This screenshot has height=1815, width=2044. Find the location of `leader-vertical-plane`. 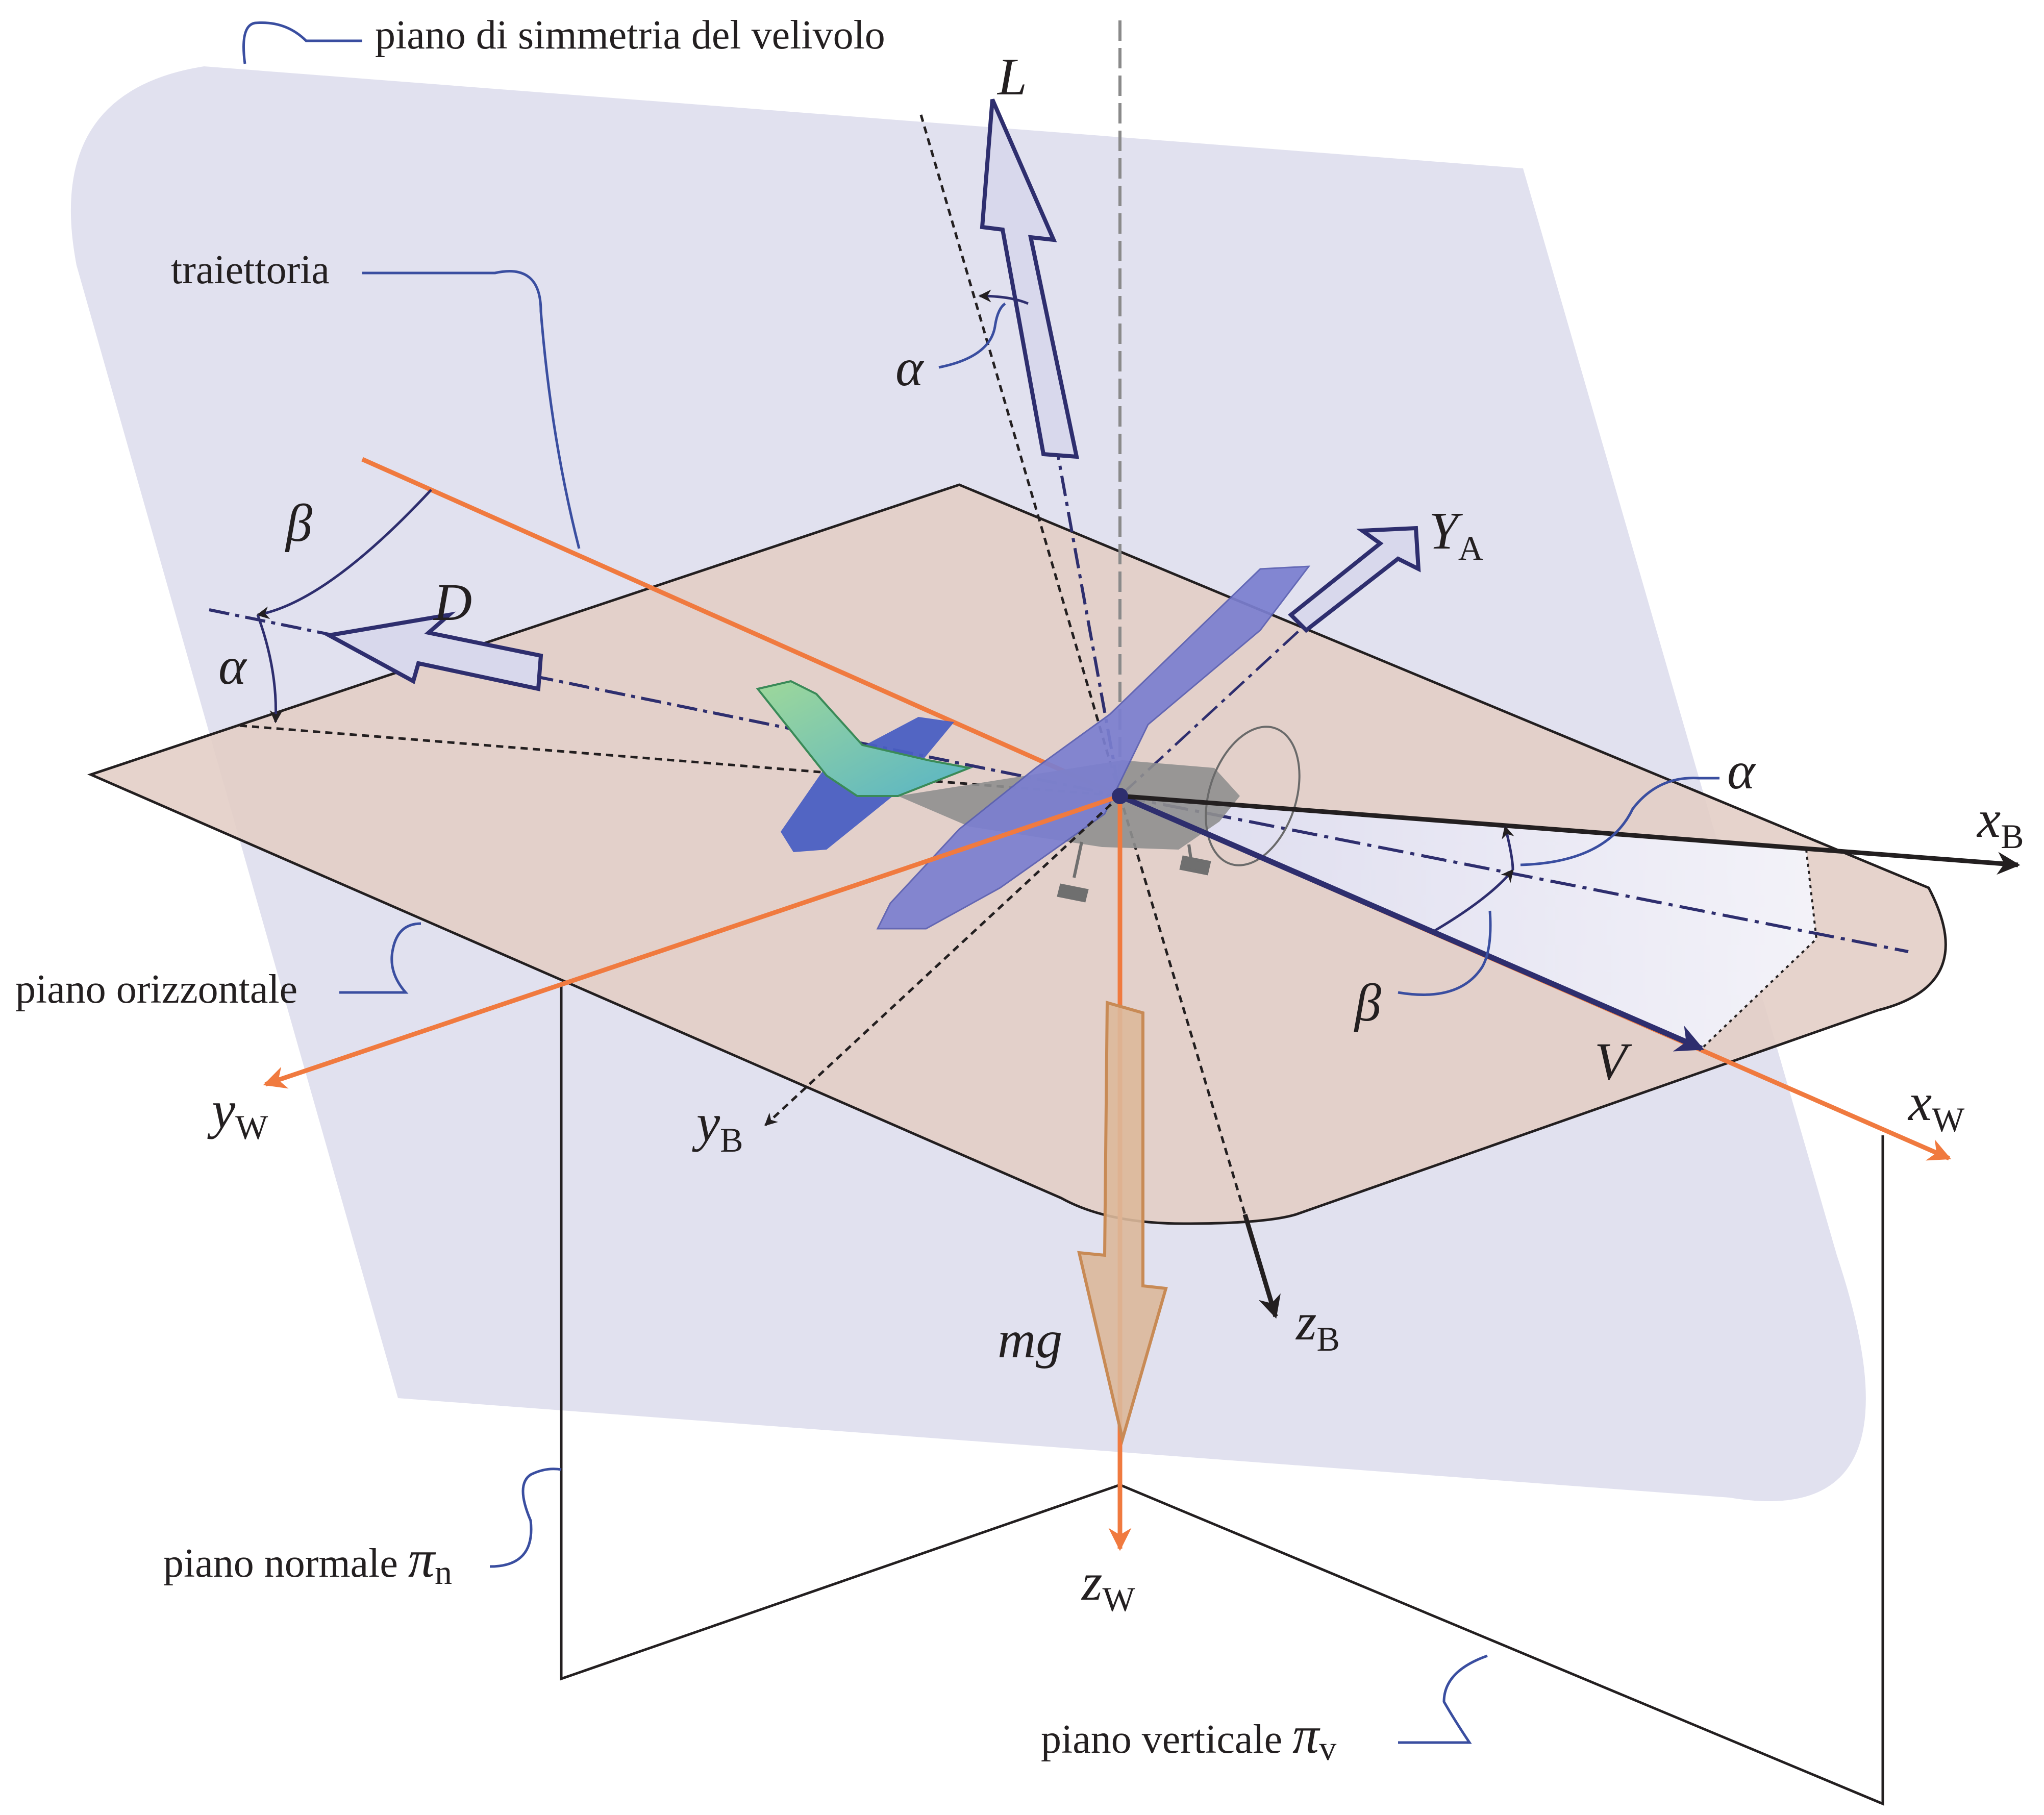

leader-vertical-plane is located at coordinates (1443, 1699).